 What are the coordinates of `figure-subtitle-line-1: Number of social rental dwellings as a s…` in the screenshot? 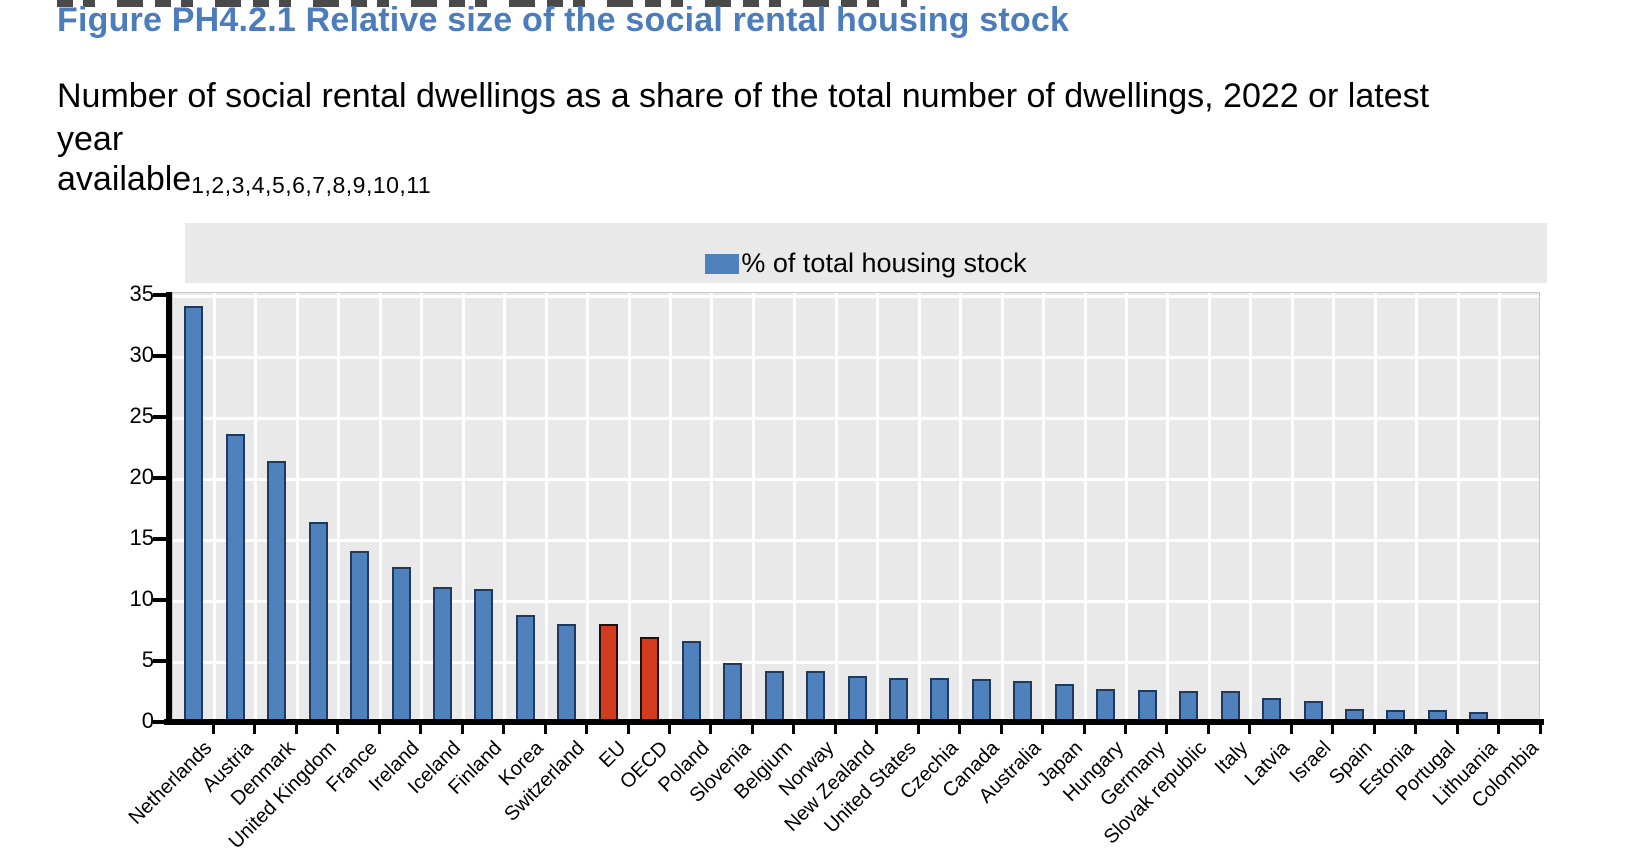 It's located at (743, 96).